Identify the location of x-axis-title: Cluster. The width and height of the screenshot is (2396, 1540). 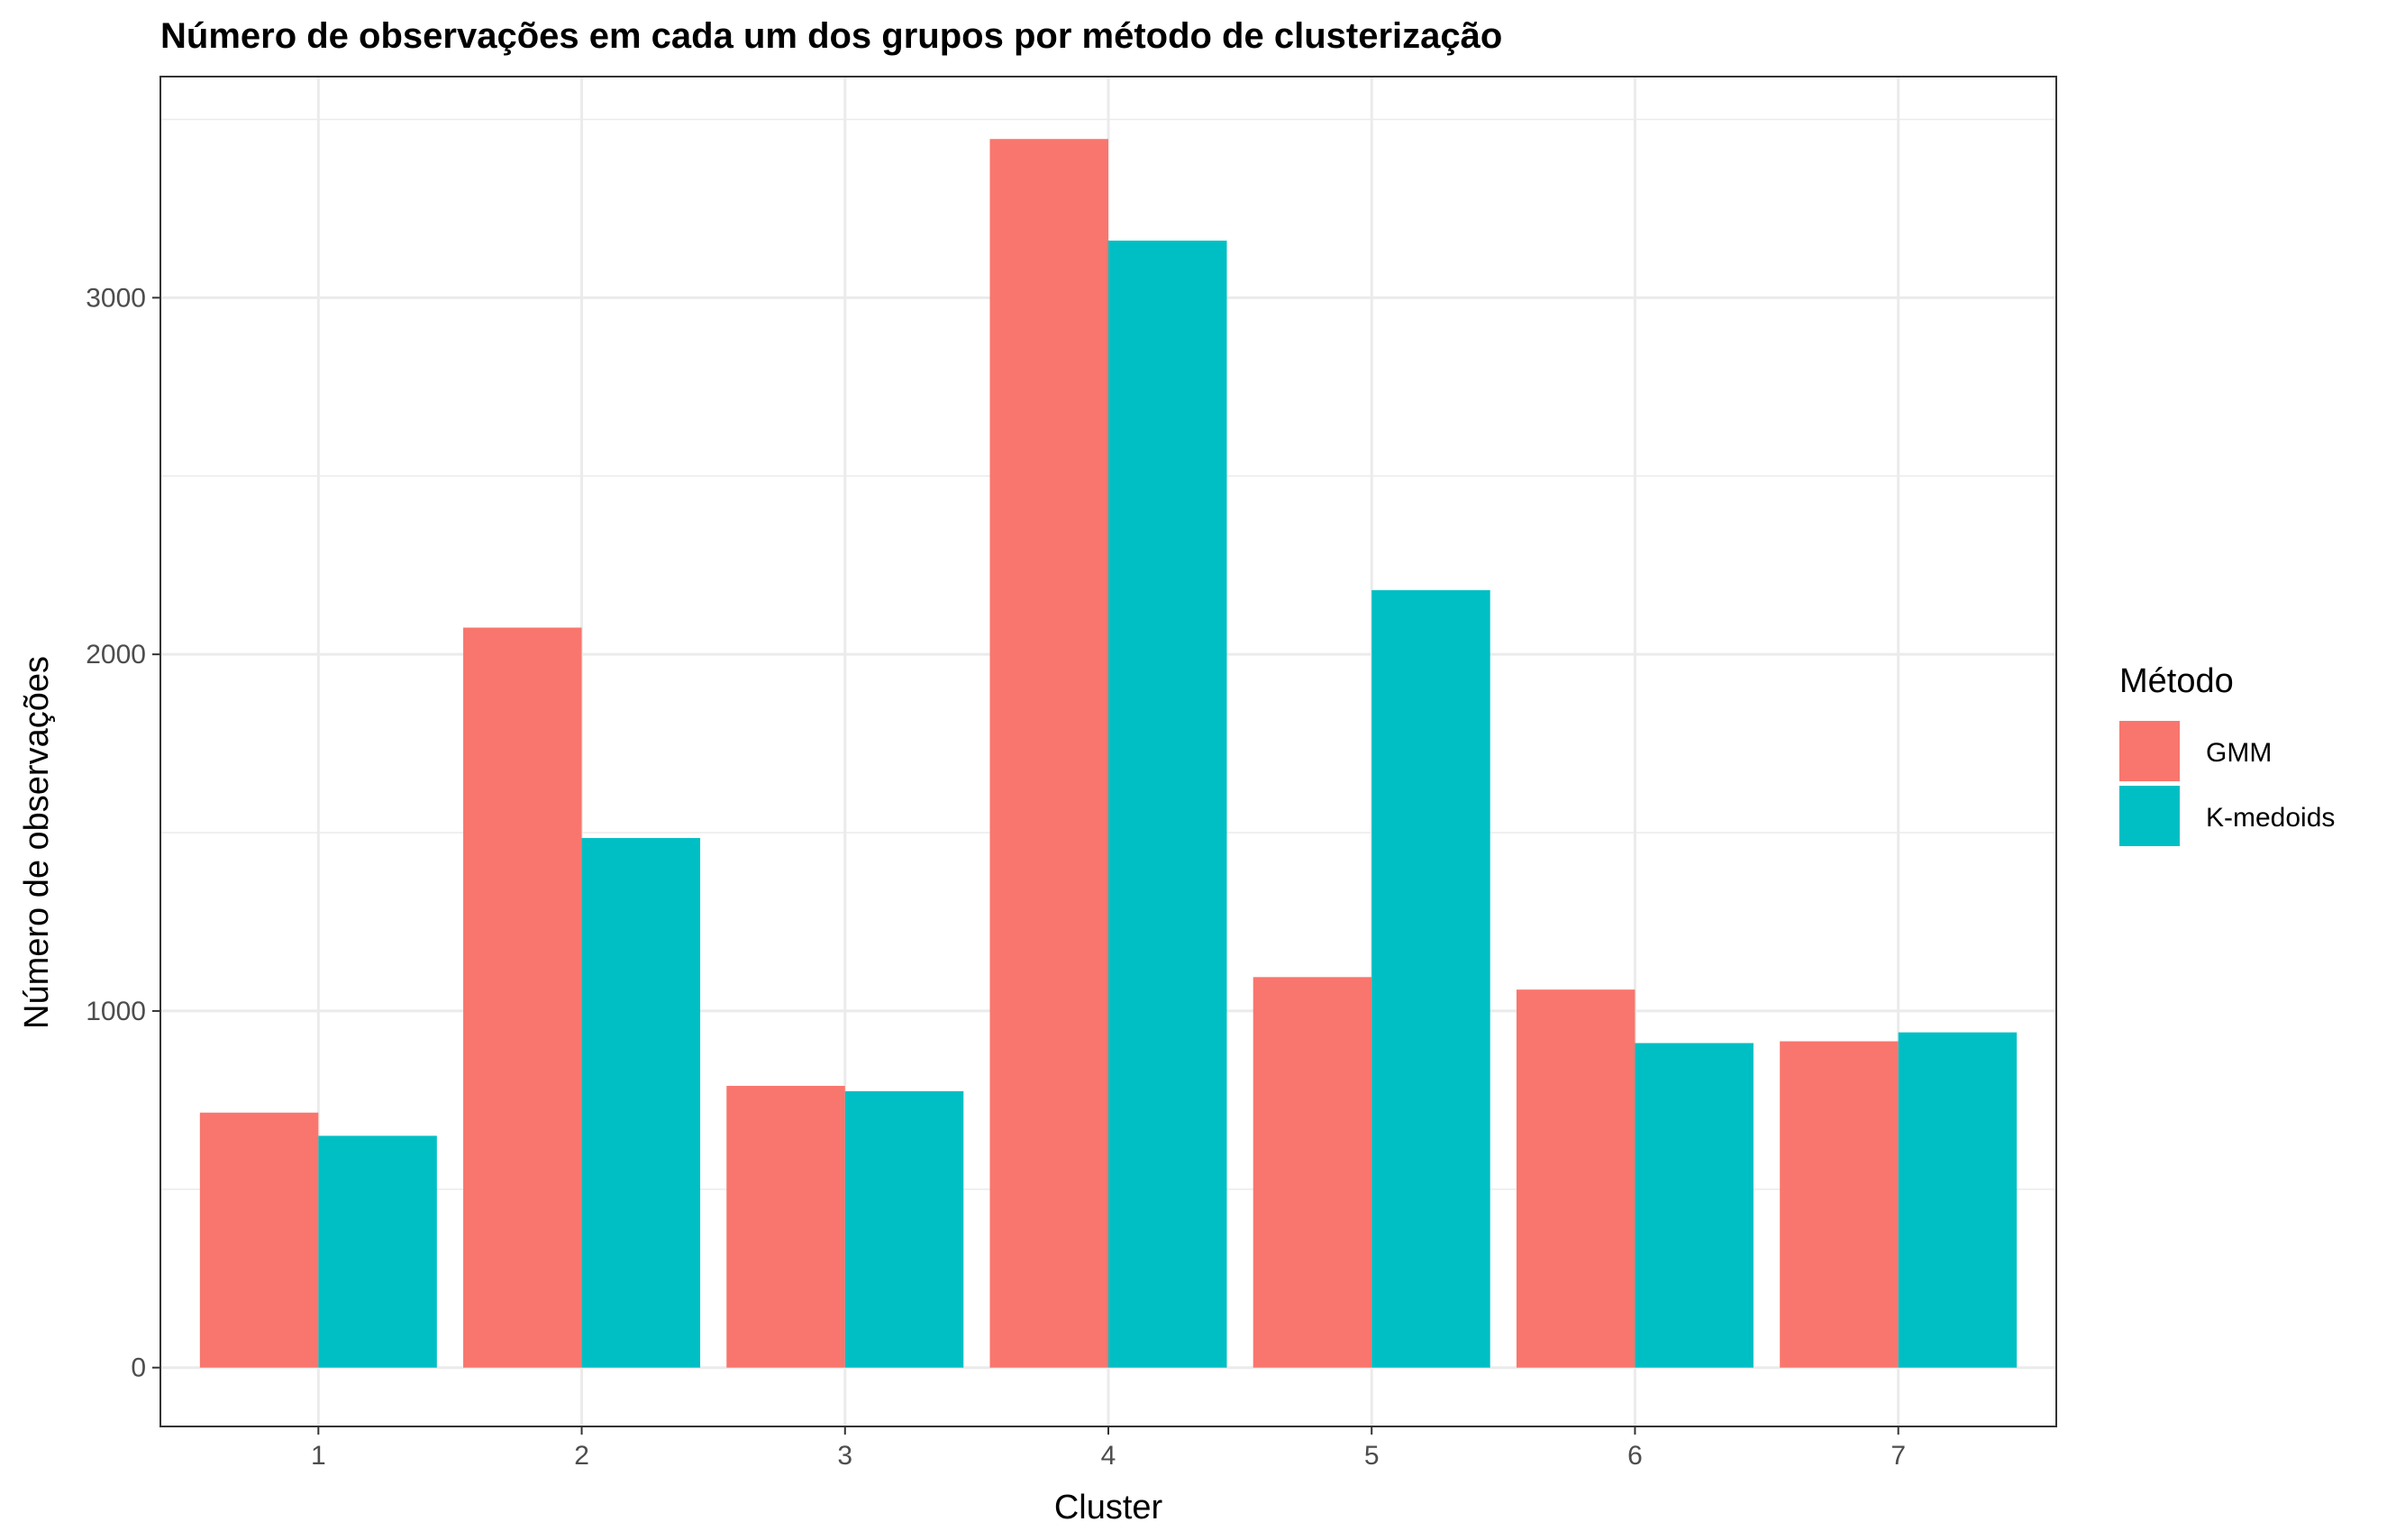
(1108, 1507).